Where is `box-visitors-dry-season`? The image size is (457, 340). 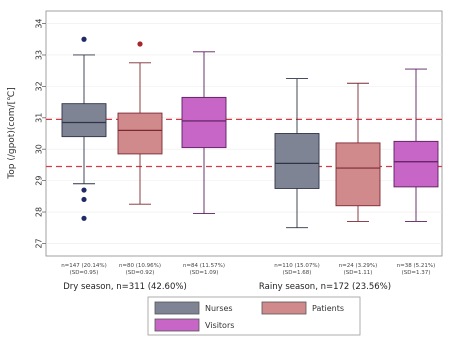 box-visitors-dry-season is located at coordinates (204, 133).